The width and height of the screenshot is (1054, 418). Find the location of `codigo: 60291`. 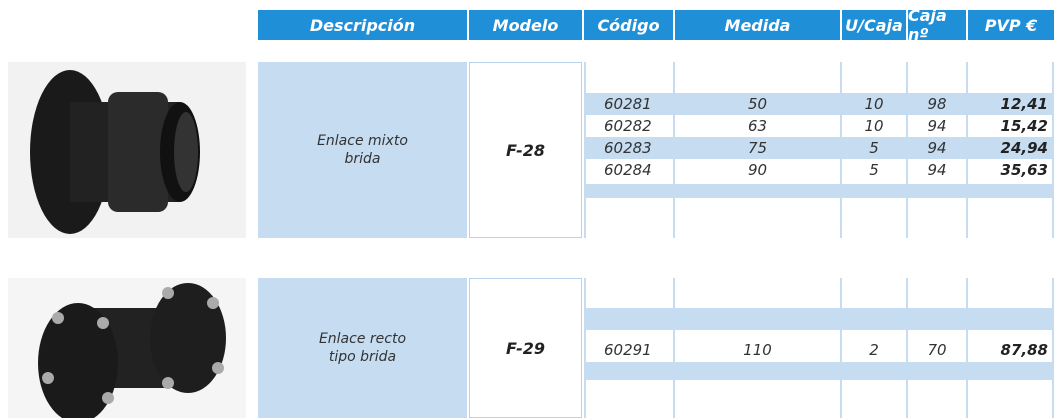

codigo: 60291 is located at coordinates (628, 350).